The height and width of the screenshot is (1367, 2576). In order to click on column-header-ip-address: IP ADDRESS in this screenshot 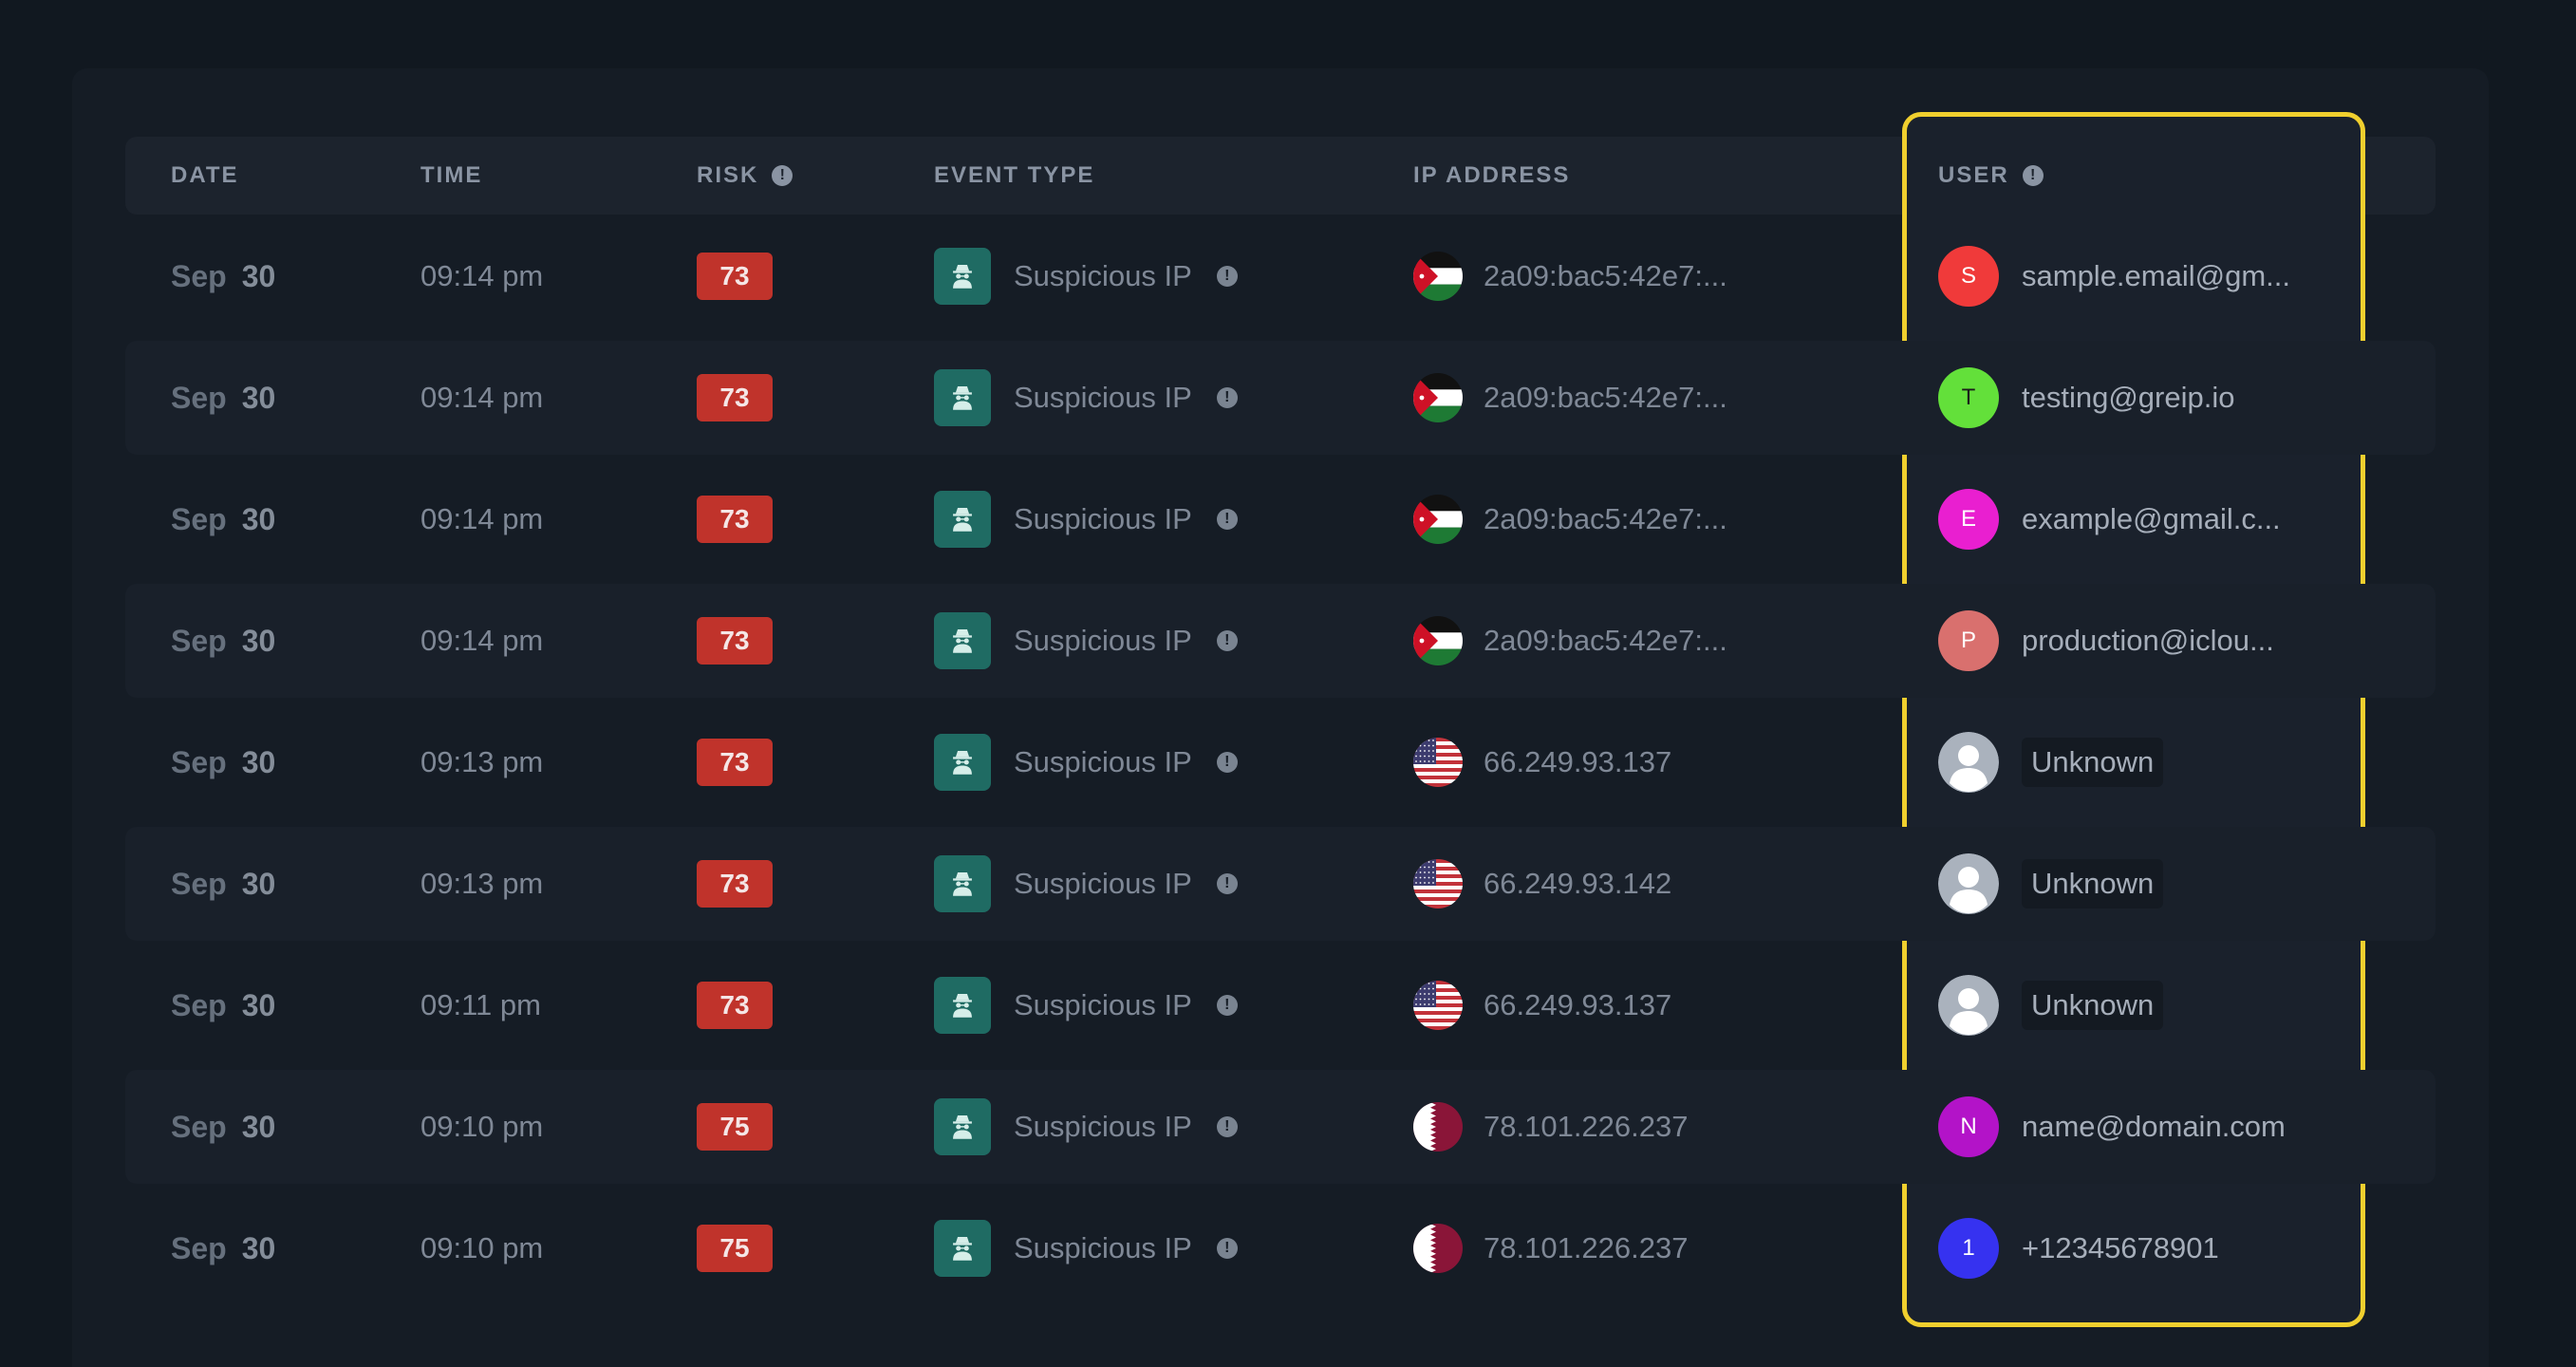, I will do `click(1491, 176)`.